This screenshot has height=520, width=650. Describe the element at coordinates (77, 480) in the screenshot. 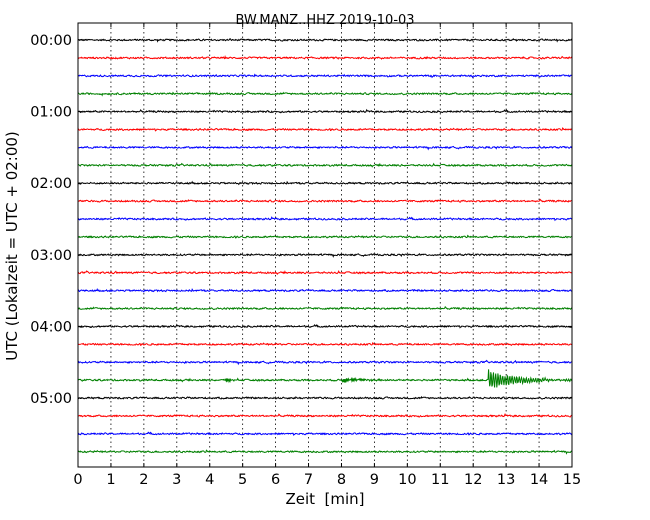

I see `x-tick-label: 0` at that location.